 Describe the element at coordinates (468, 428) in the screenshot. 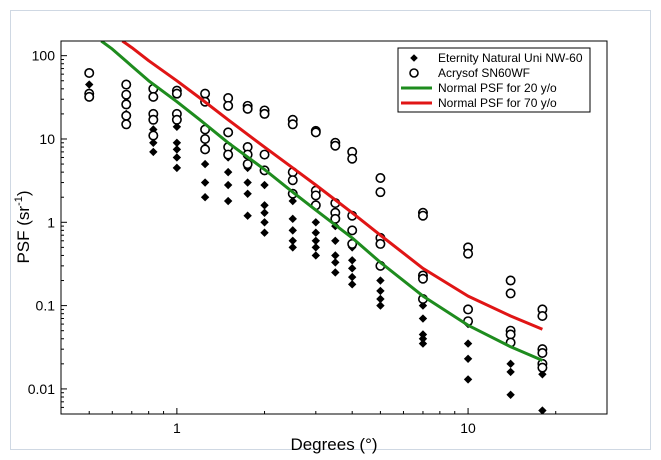

I see `x-tick-label: 10` at that location.